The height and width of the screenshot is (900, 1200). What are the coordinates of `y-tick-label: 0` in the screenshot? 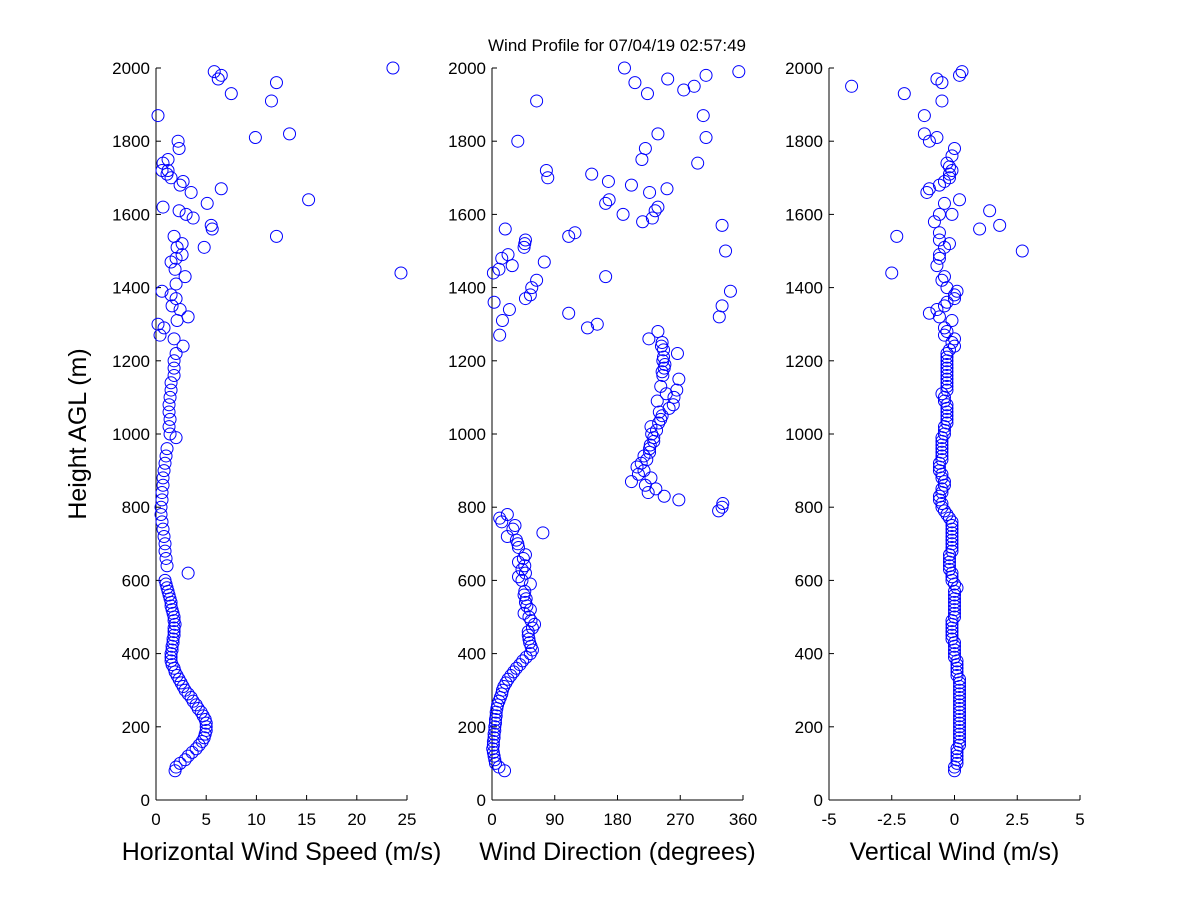 It's located at (145, 800).